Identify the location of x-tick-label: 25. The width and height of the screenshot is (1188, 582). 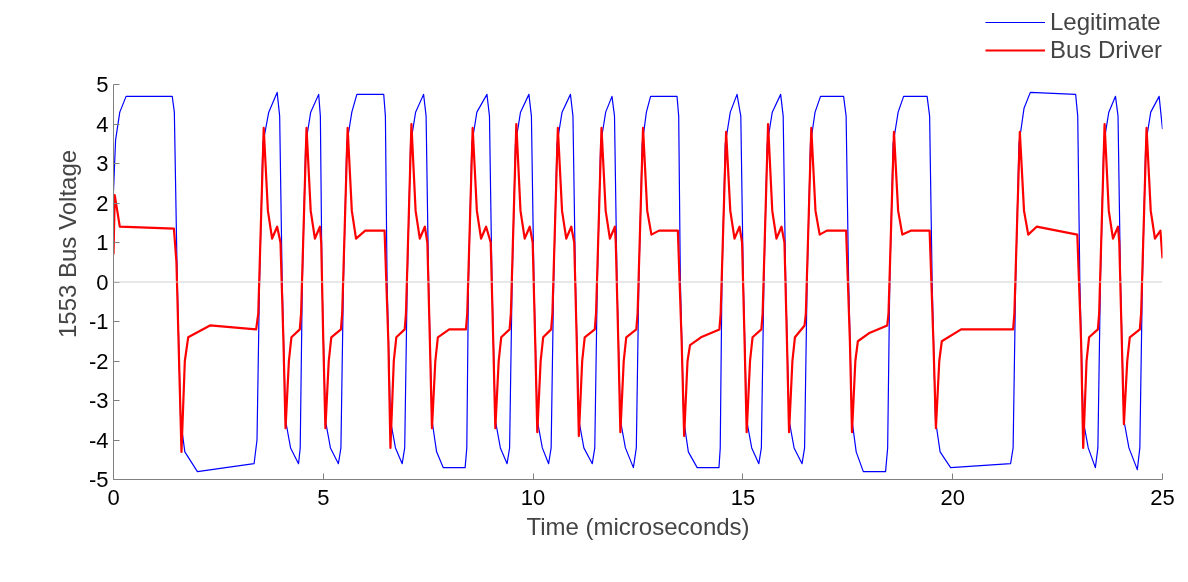
(1162, 497).